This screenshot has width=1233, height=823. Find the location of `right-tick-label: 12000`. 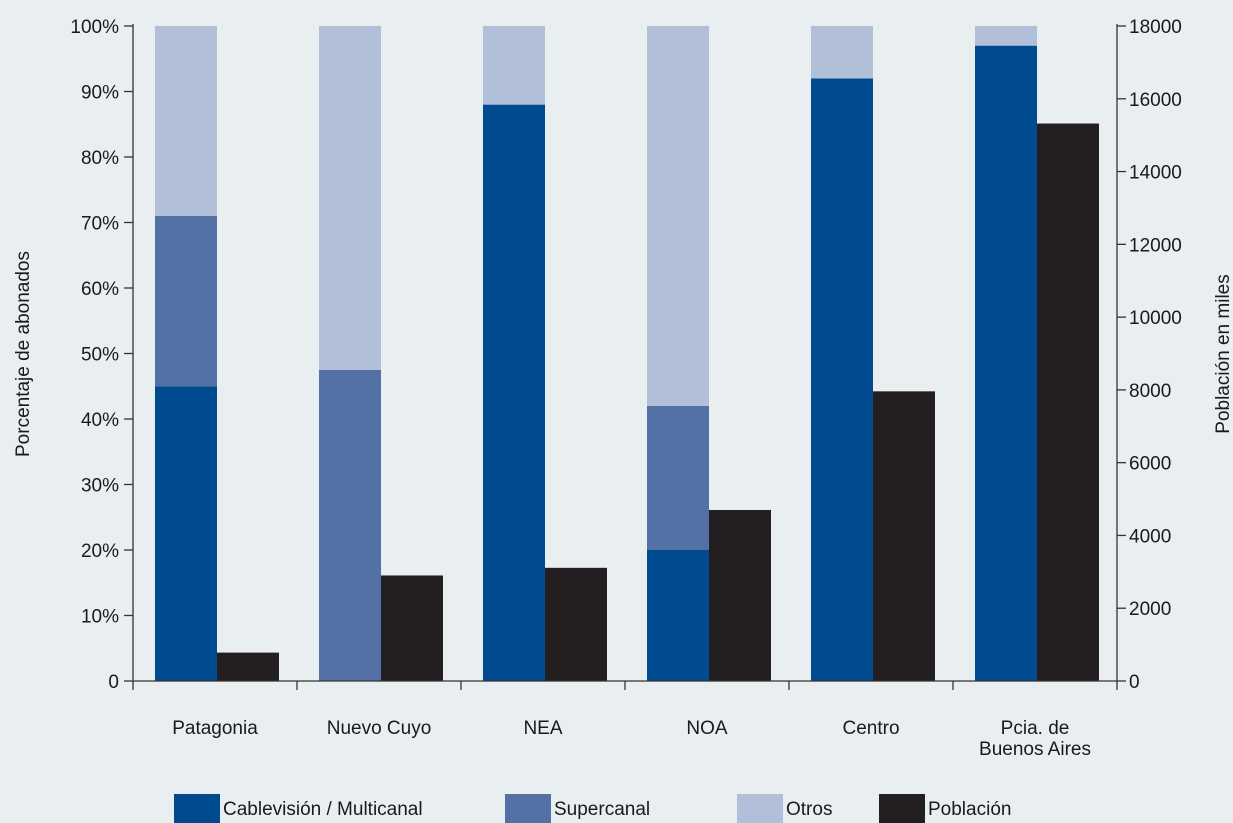

right-tick-label: 12000 is located at coordinates (1155, 245).